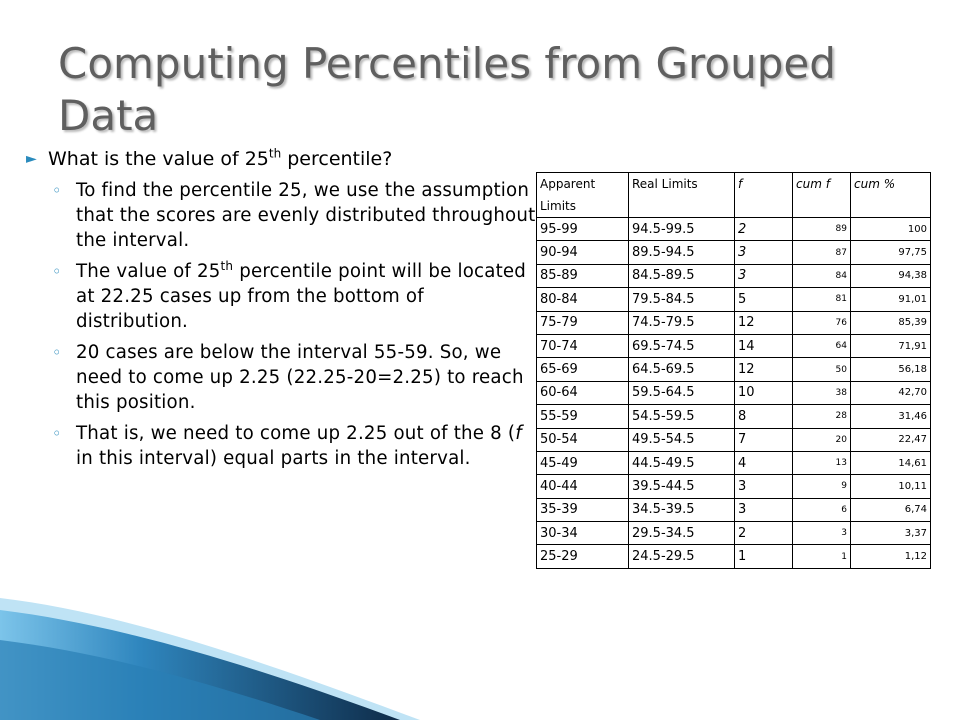 Image resolution: width=960 pixels, height=720 pixels. Describe the element at coordinates (890, 252) in the screenshot. I see `cell-cum-percent: 97,75` at that location.